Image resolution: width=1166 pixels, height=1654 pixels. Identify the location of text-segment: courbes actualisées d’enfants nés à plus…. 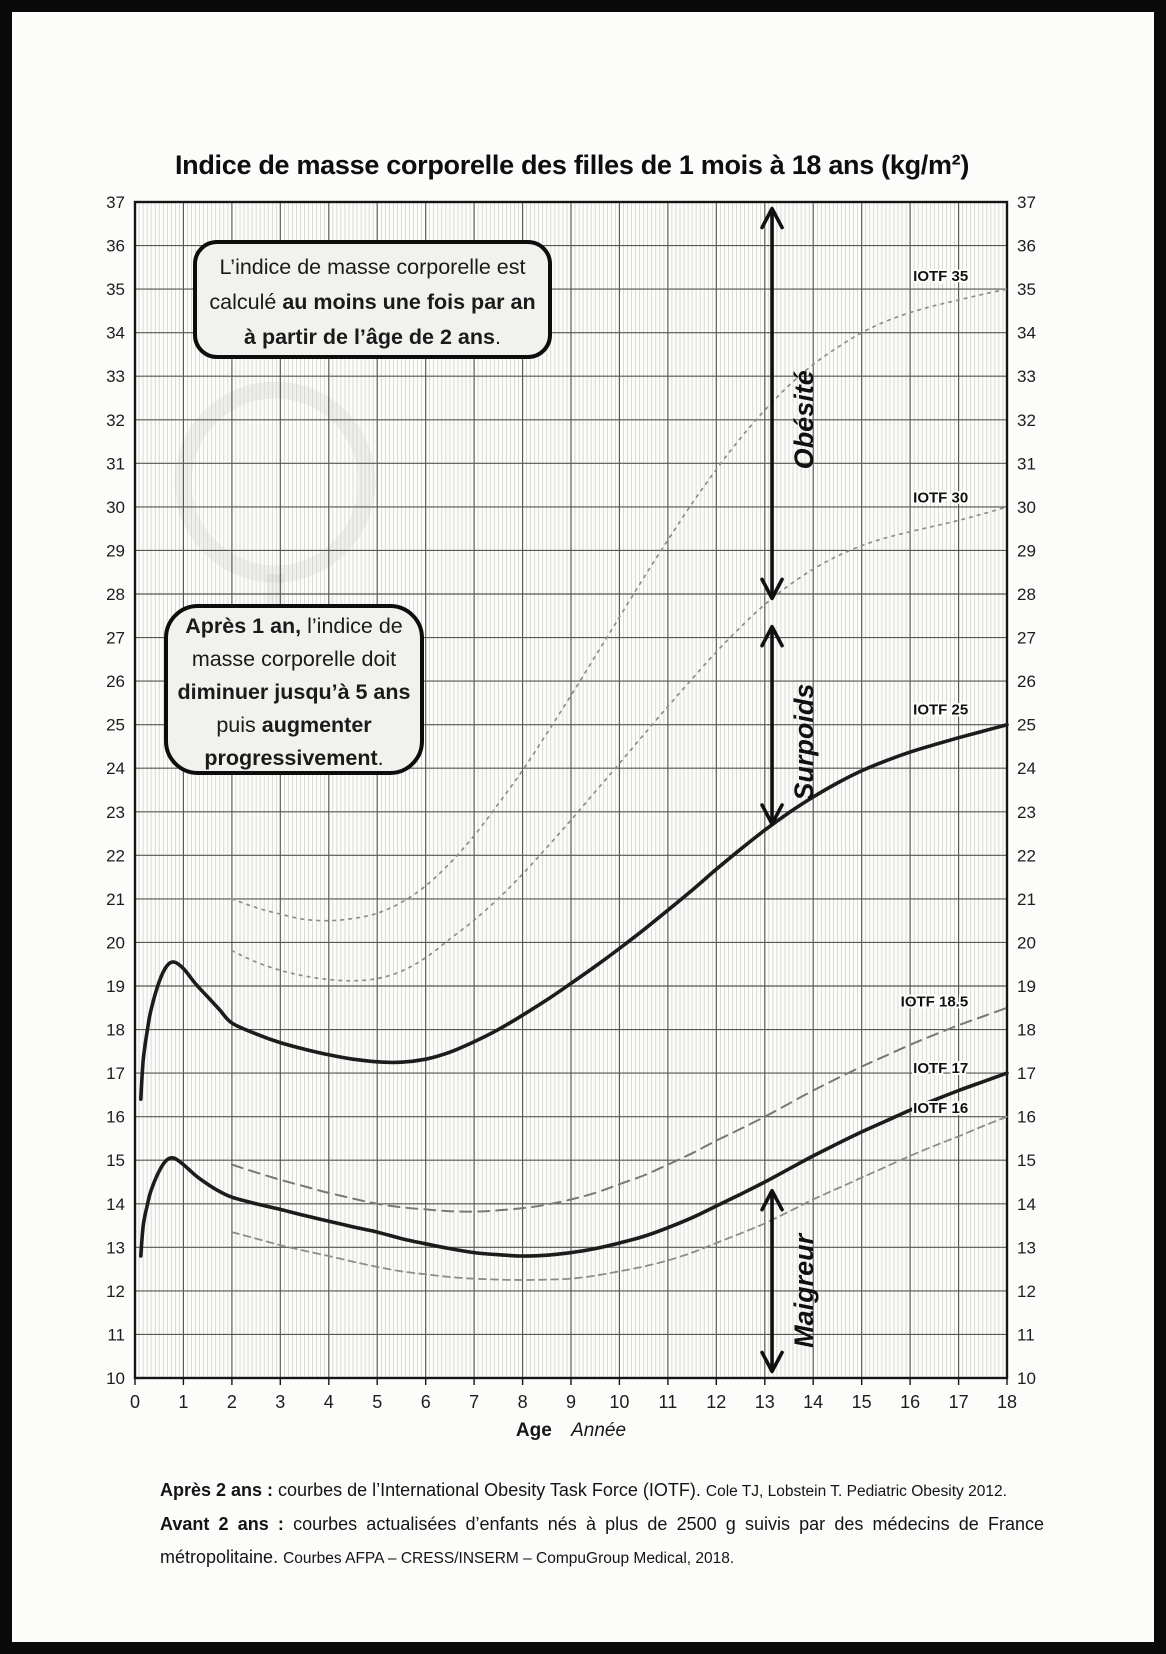
(602, 1540).